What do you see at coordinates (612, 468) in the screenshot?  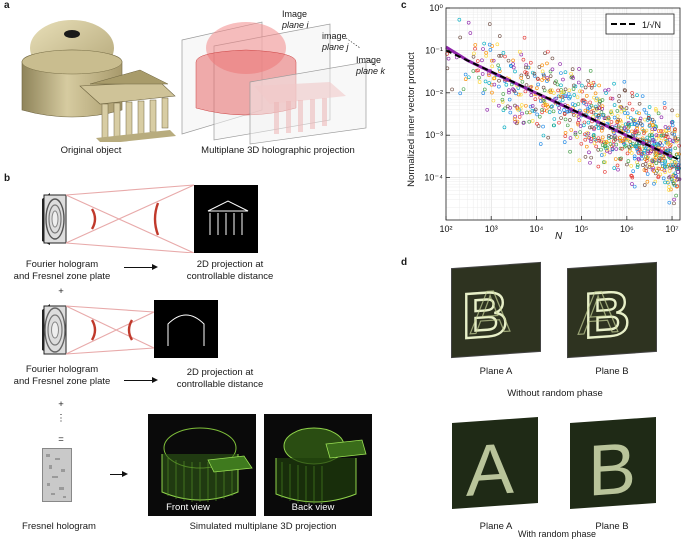 I see `svg-text: B` at bounding box center [612, 468].